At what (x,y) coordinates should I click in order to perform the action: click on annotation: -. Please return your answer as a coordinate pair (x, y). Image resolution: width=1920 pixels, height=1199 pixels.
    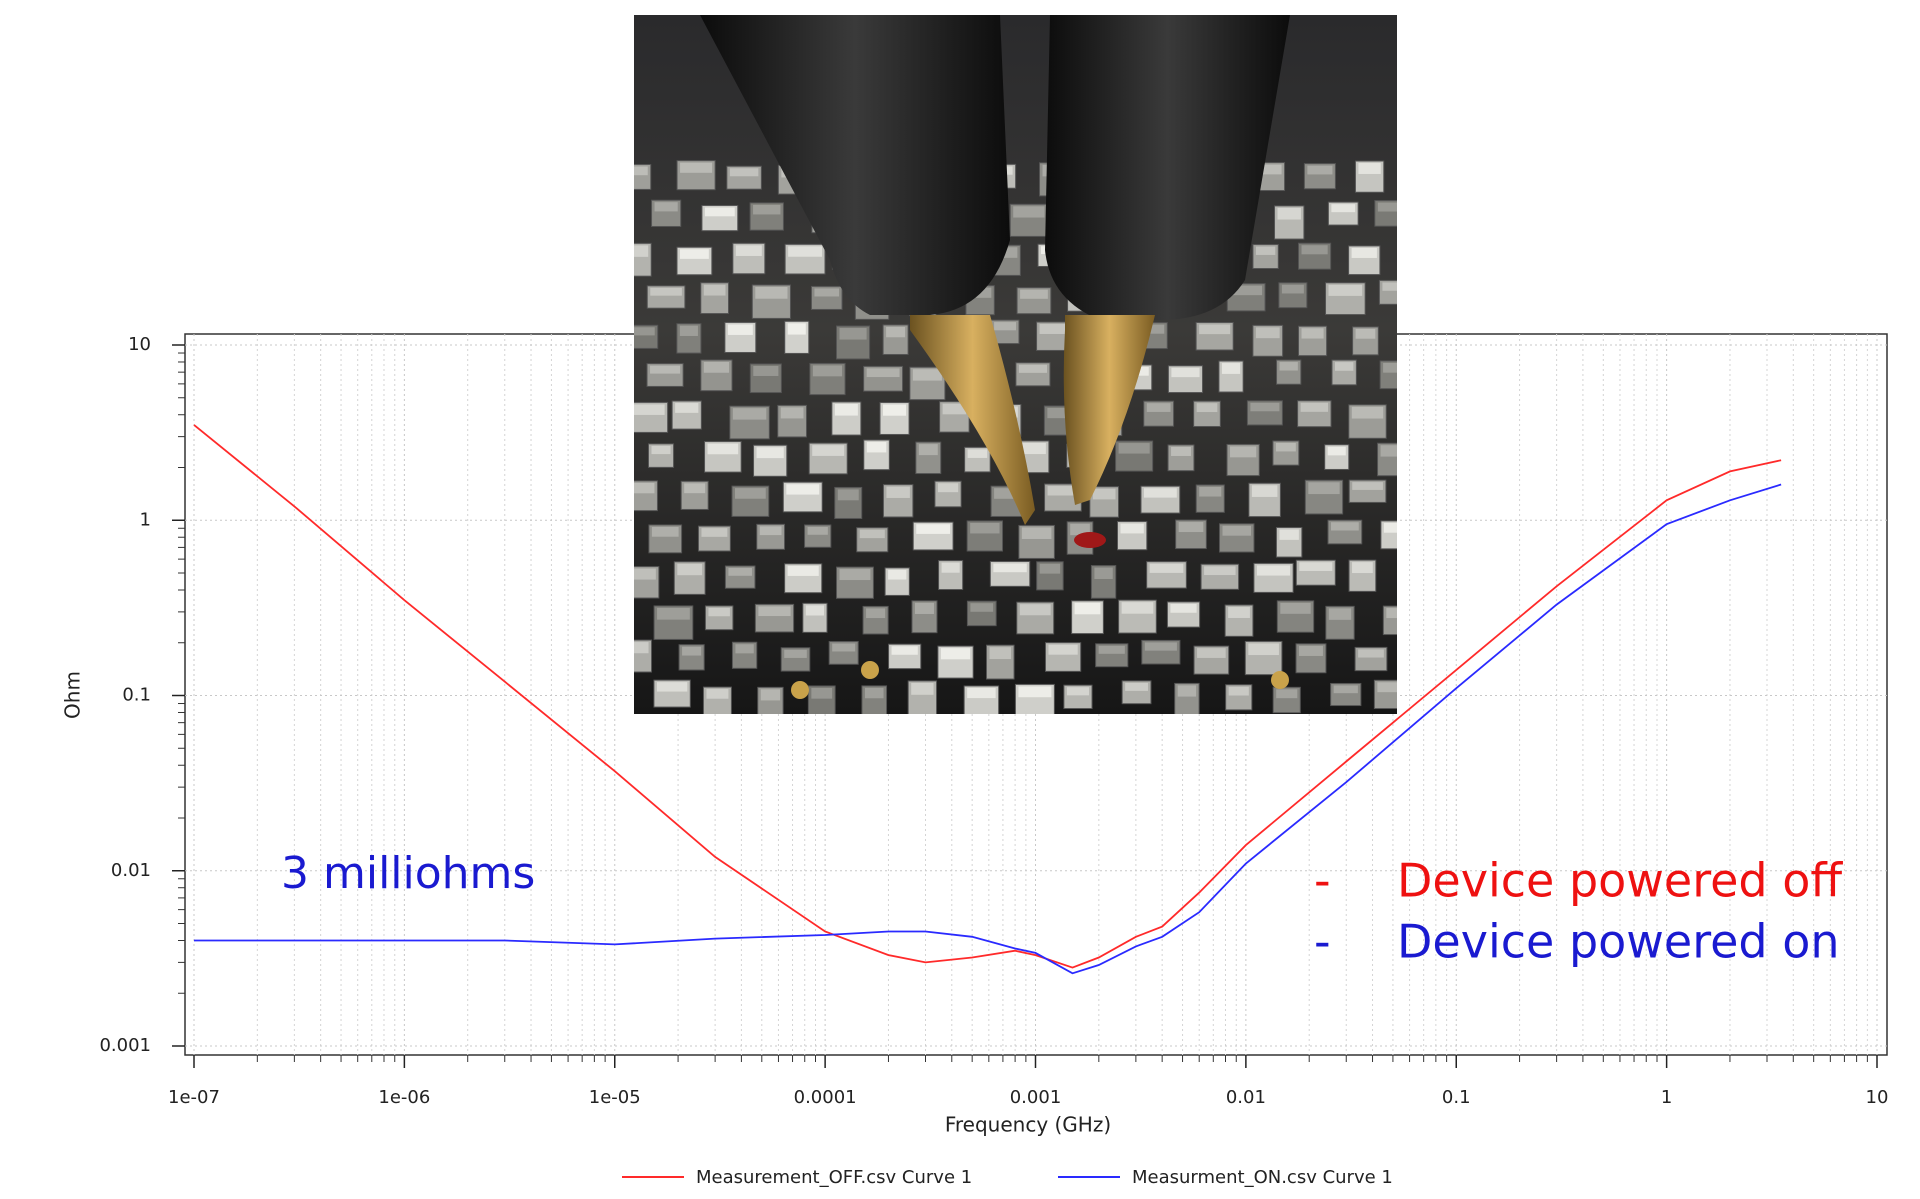
    Looking at the image, I should click on (1322, 881).